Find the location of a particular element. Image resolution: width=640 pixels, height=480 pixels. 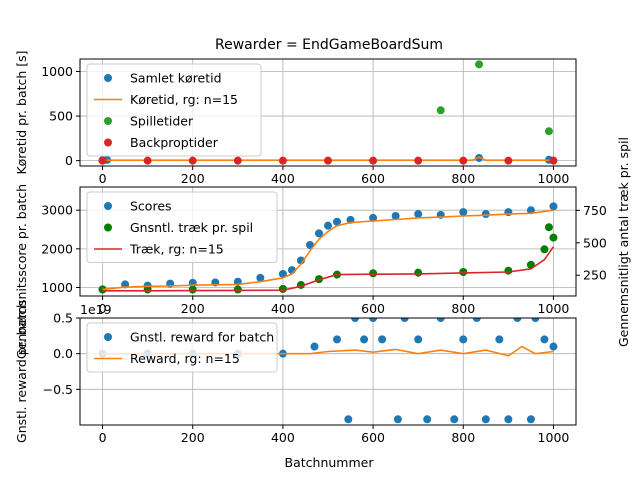

y-tick-label: 0.5 is located at coordinates (63, 318).